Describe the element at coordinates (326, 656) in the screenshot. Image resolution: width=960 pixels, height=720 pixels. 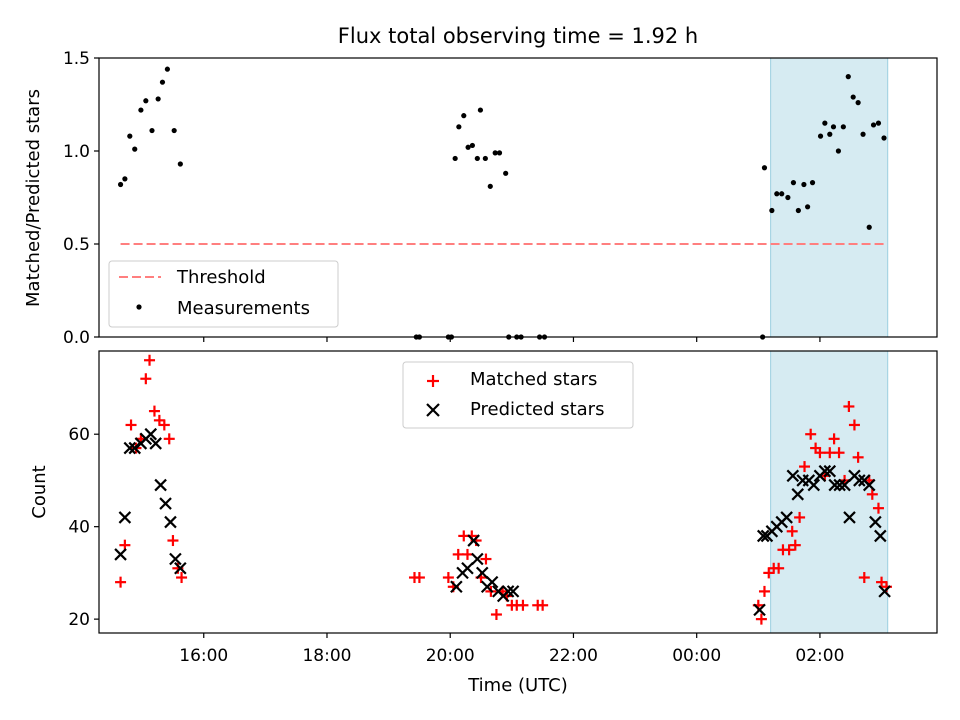
I see `x-tick-label: 18:00` at that location.